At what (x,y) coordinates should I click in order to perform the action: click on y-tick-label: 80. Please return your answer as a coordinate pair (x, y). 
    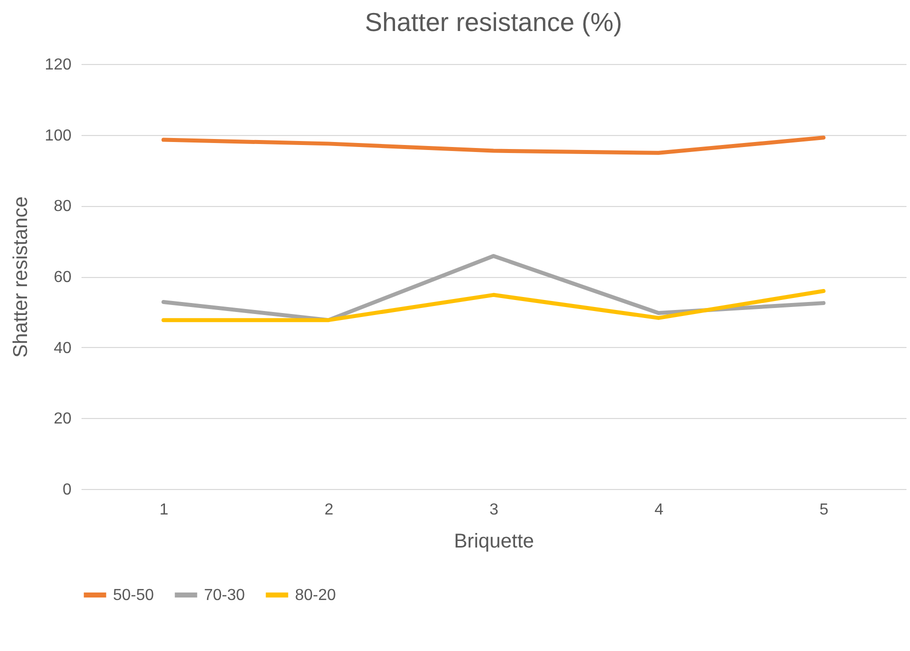
    Looking at the image, I should click on (63, 207).